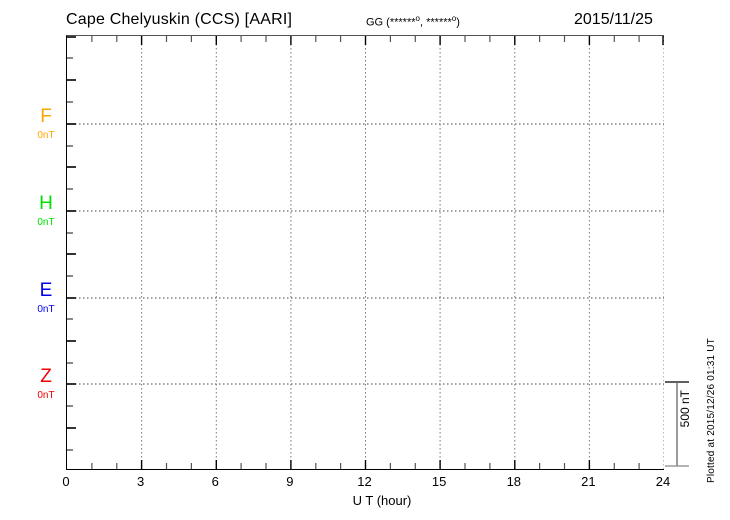 Image resolution: width=730 pixels, height=520 pixels. Describe the element at coordinates (685, 409) in the screenshot. I see `scale-bar-label: 500 nT` at that location.